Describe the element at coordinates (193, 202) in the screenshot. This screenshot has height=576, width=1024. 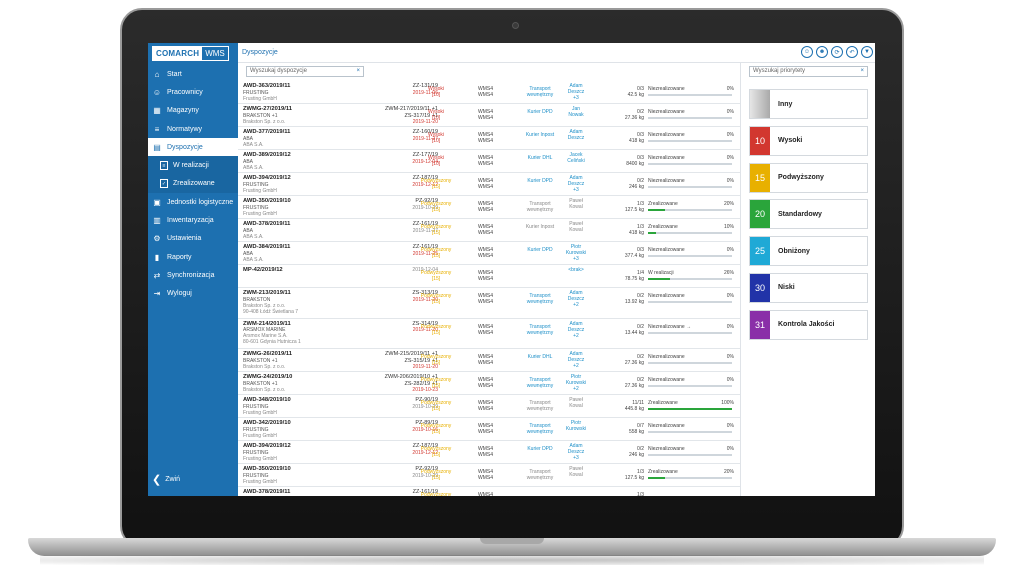
I see `sidebar-item-7: ▣ Jednostki logistyczne` at that location.